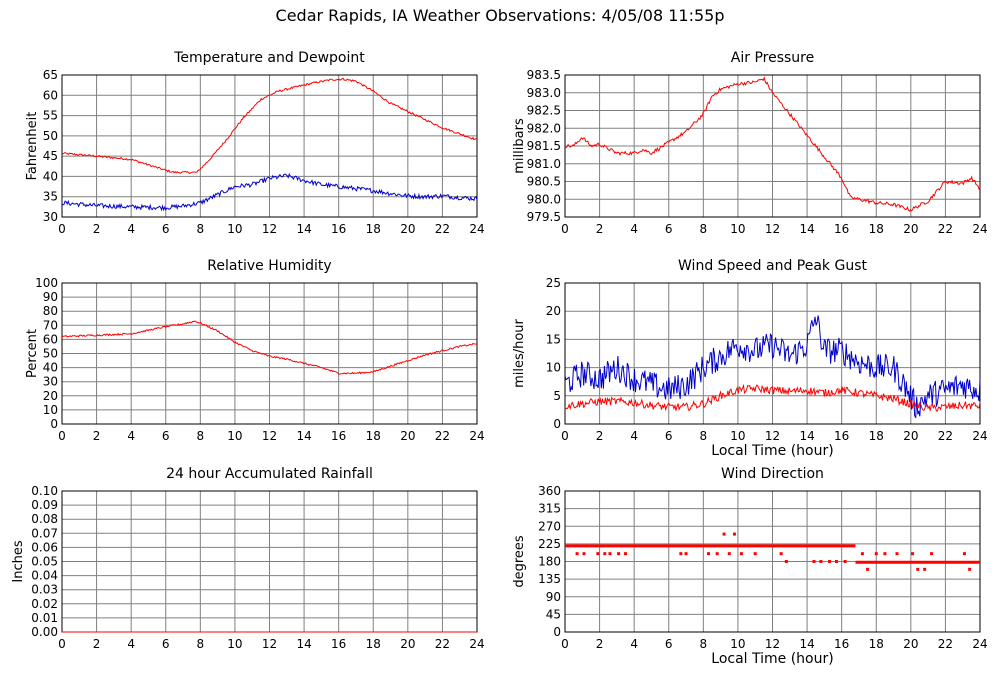 This screenshot has height=680, width=1000. What do you see at coordinates (44, 576) in the screenshot?
I see `y-tick-label: 0.04` at bounding box center [44, 576].